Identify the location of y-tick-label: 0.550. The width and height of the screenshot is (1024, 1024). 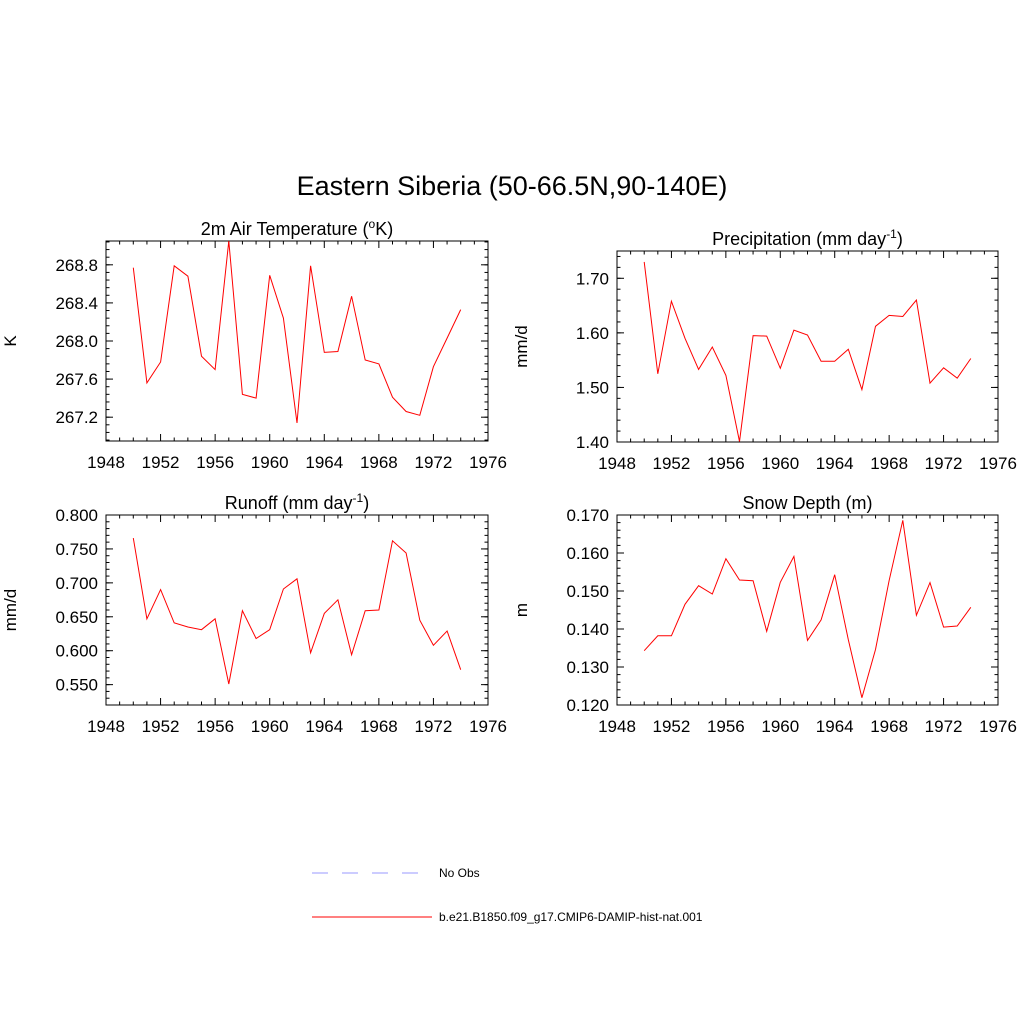
(76, 685).